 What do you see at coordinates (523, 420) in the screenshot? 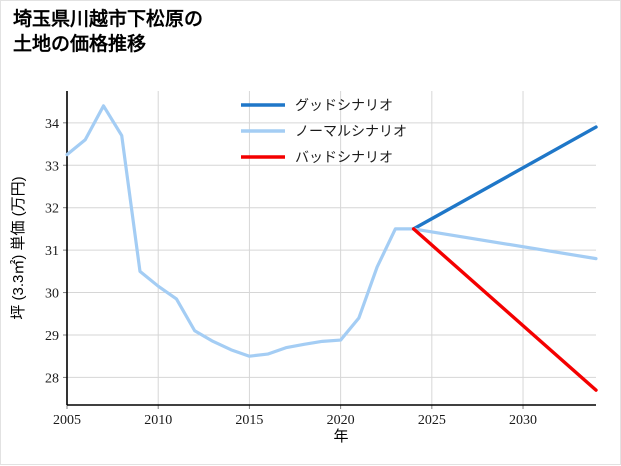
I see `x-tick-label: 2030` at bounding box center [523, 420].